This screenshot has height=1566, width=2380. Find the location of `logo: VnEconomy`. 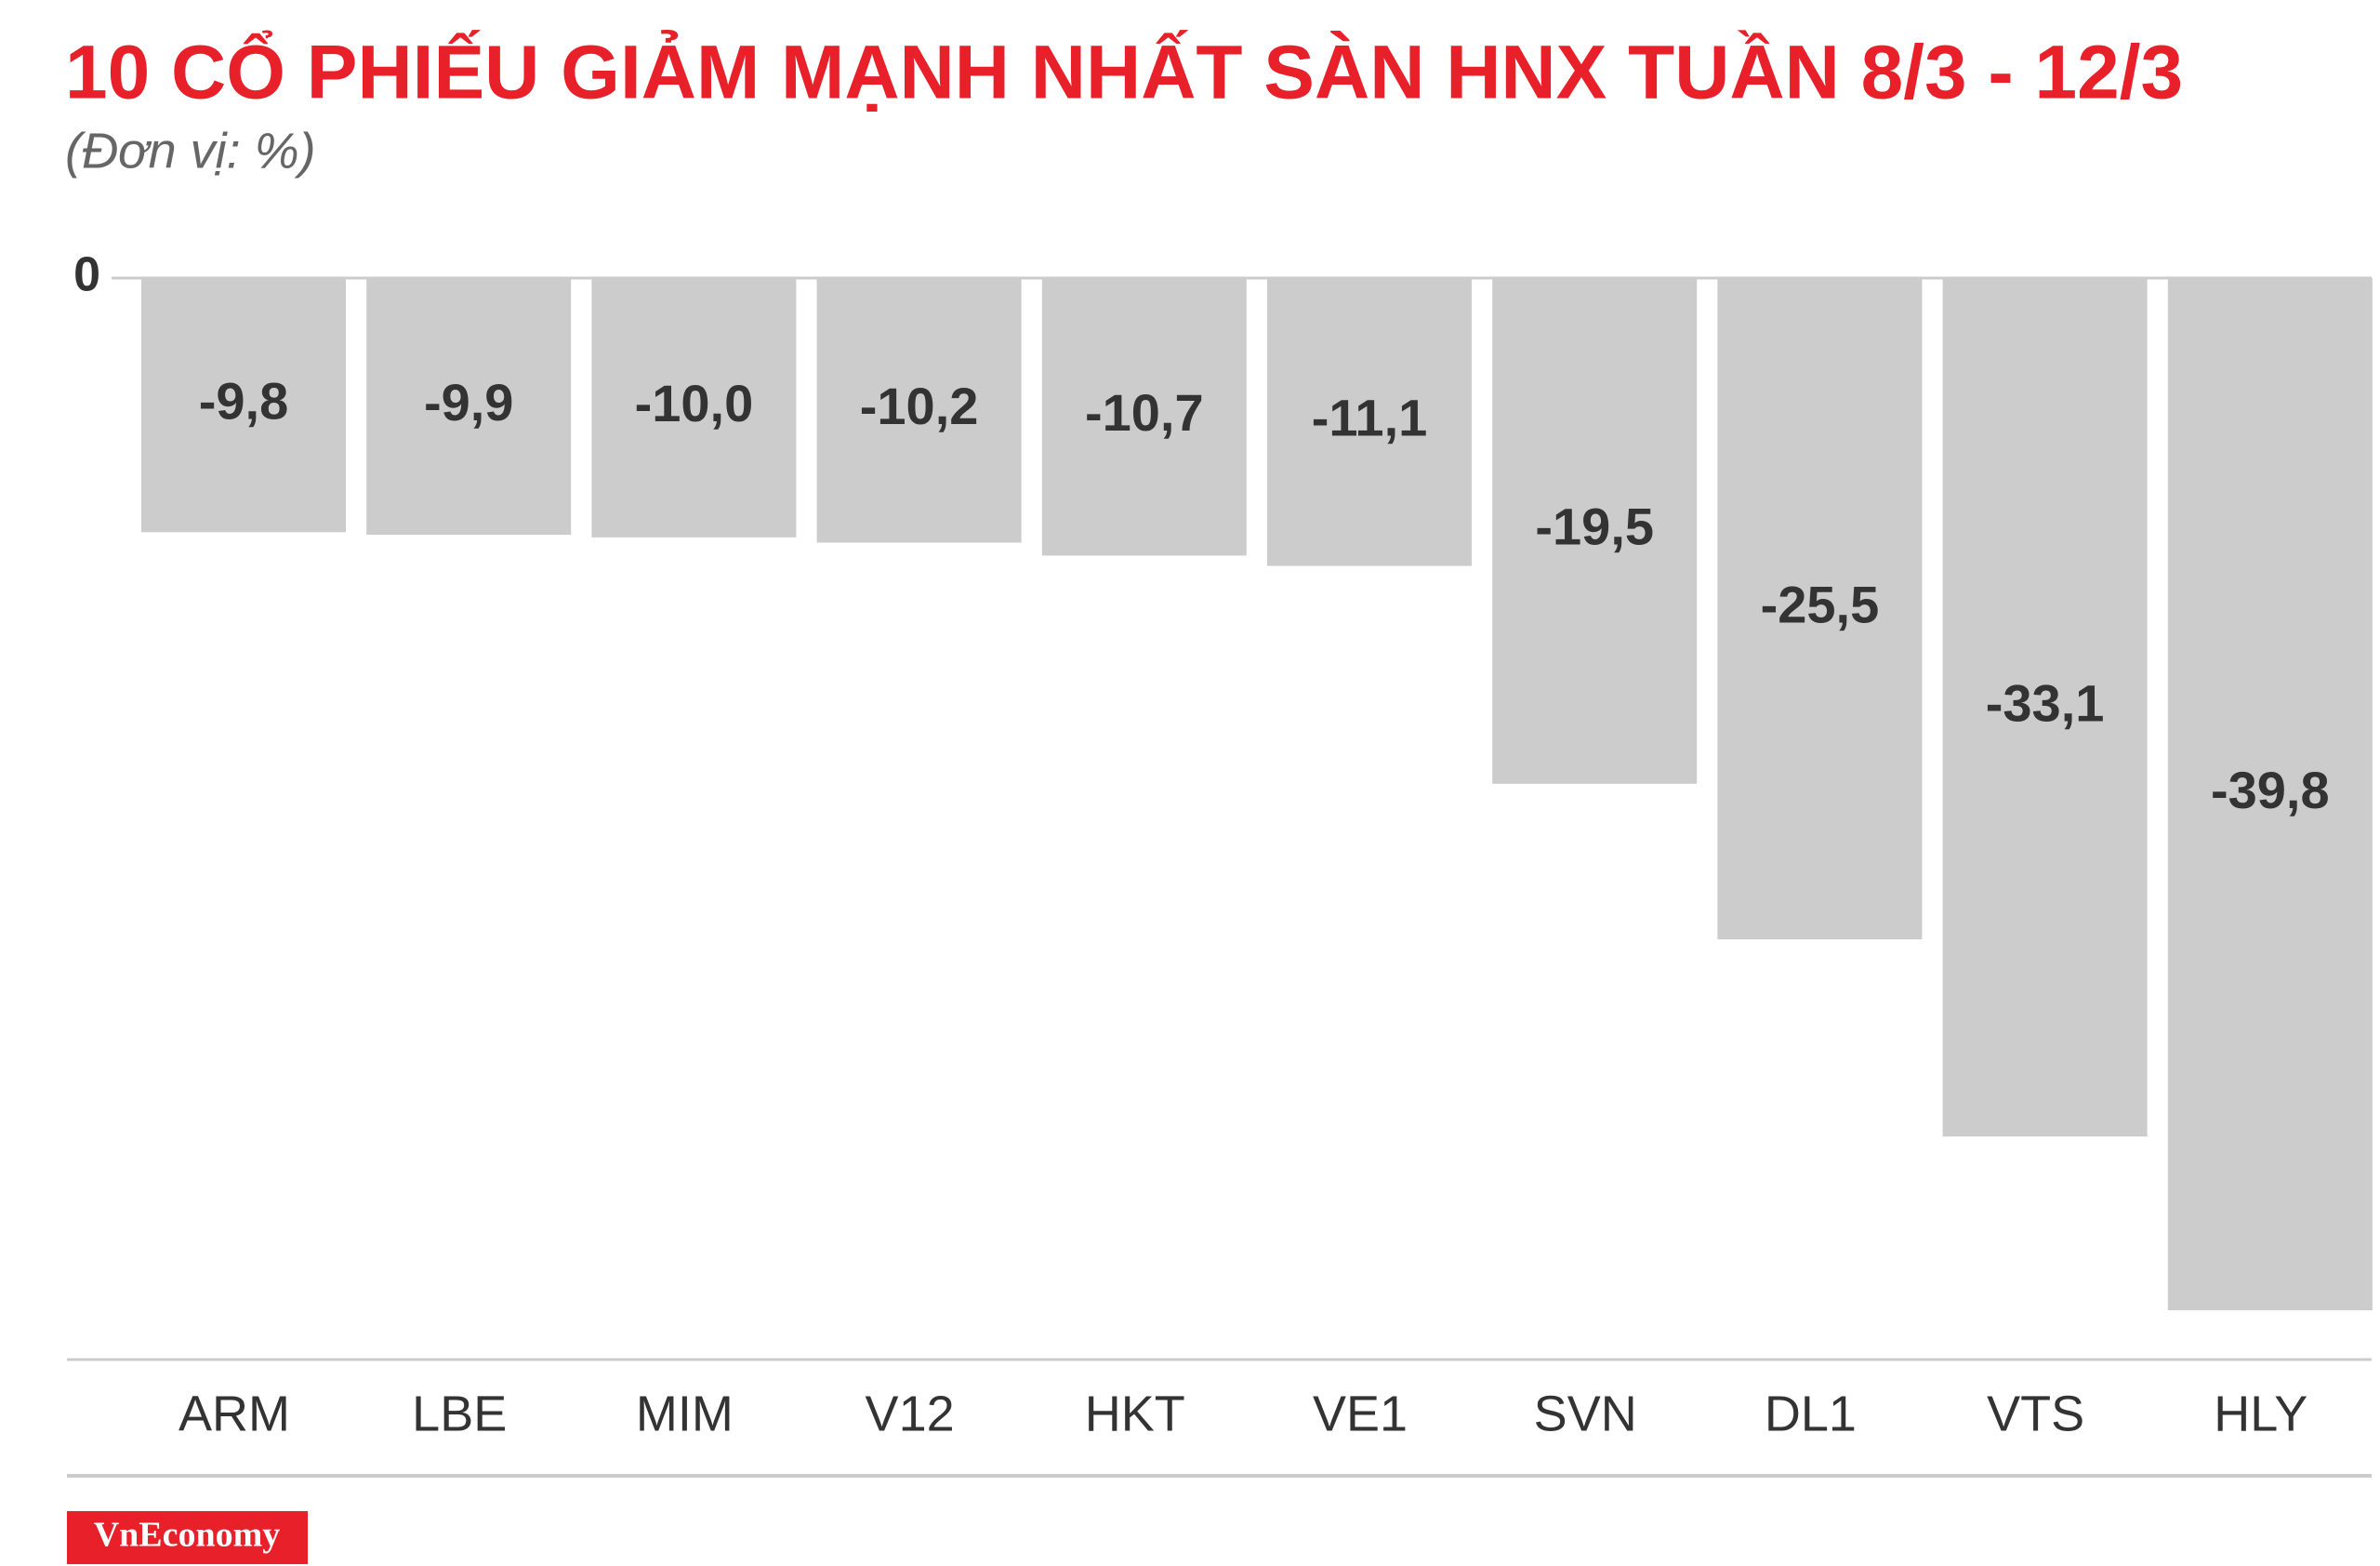

logo: VnEconomy is located at coordinates (187, 1535).